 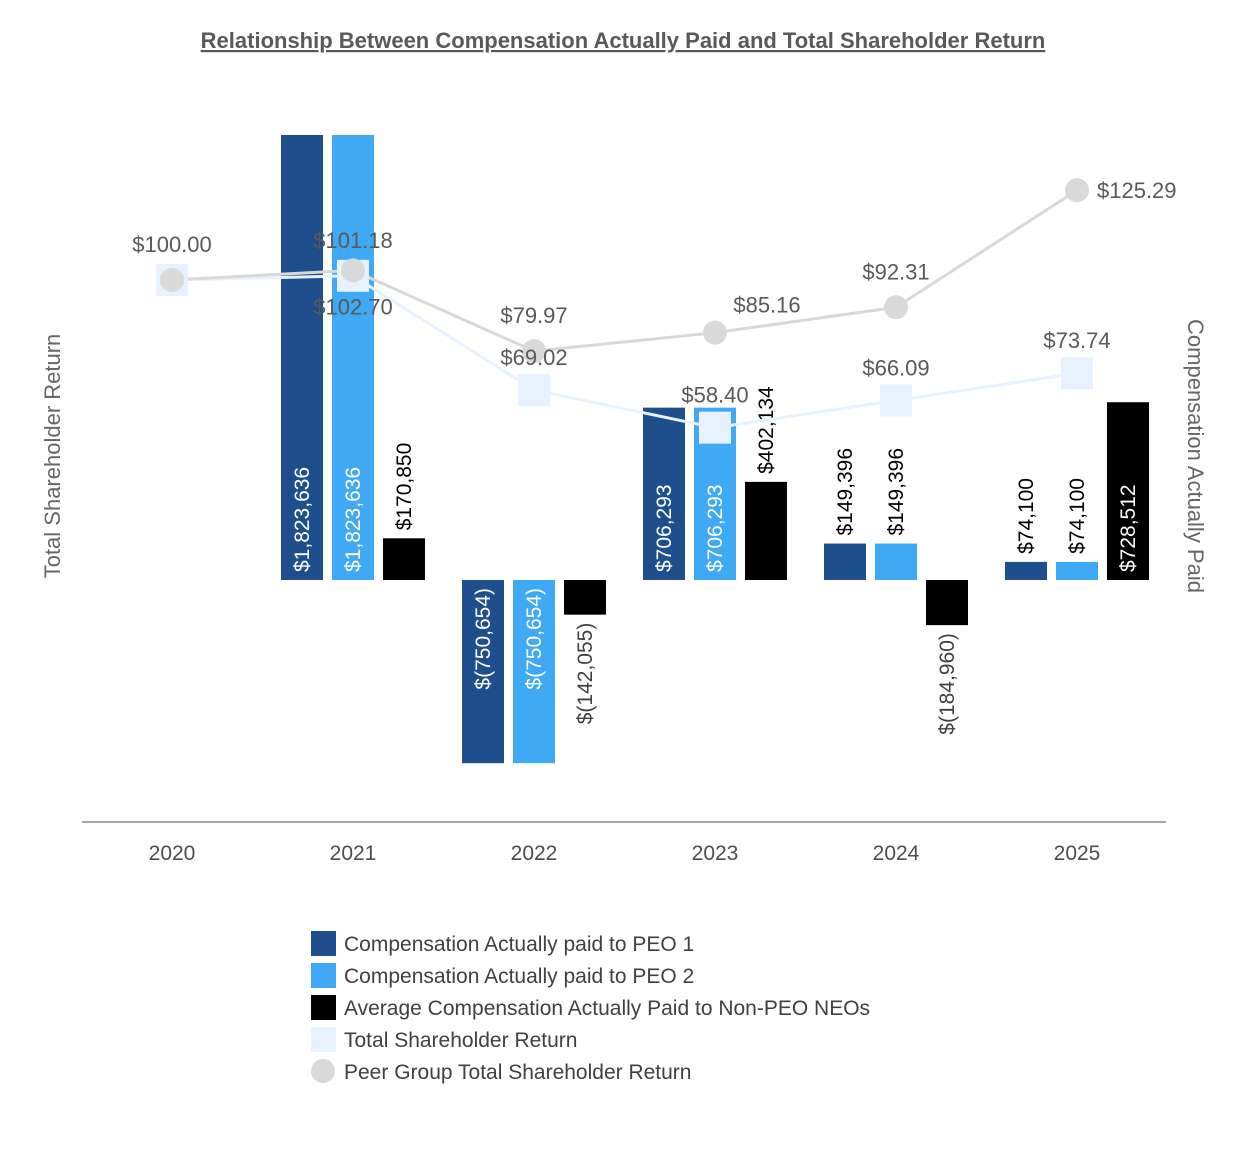 What do you see at coordinates (766, 430) in the screenshot?
I see `bar-data-label: $402,134` at bounding box center [766, 430].